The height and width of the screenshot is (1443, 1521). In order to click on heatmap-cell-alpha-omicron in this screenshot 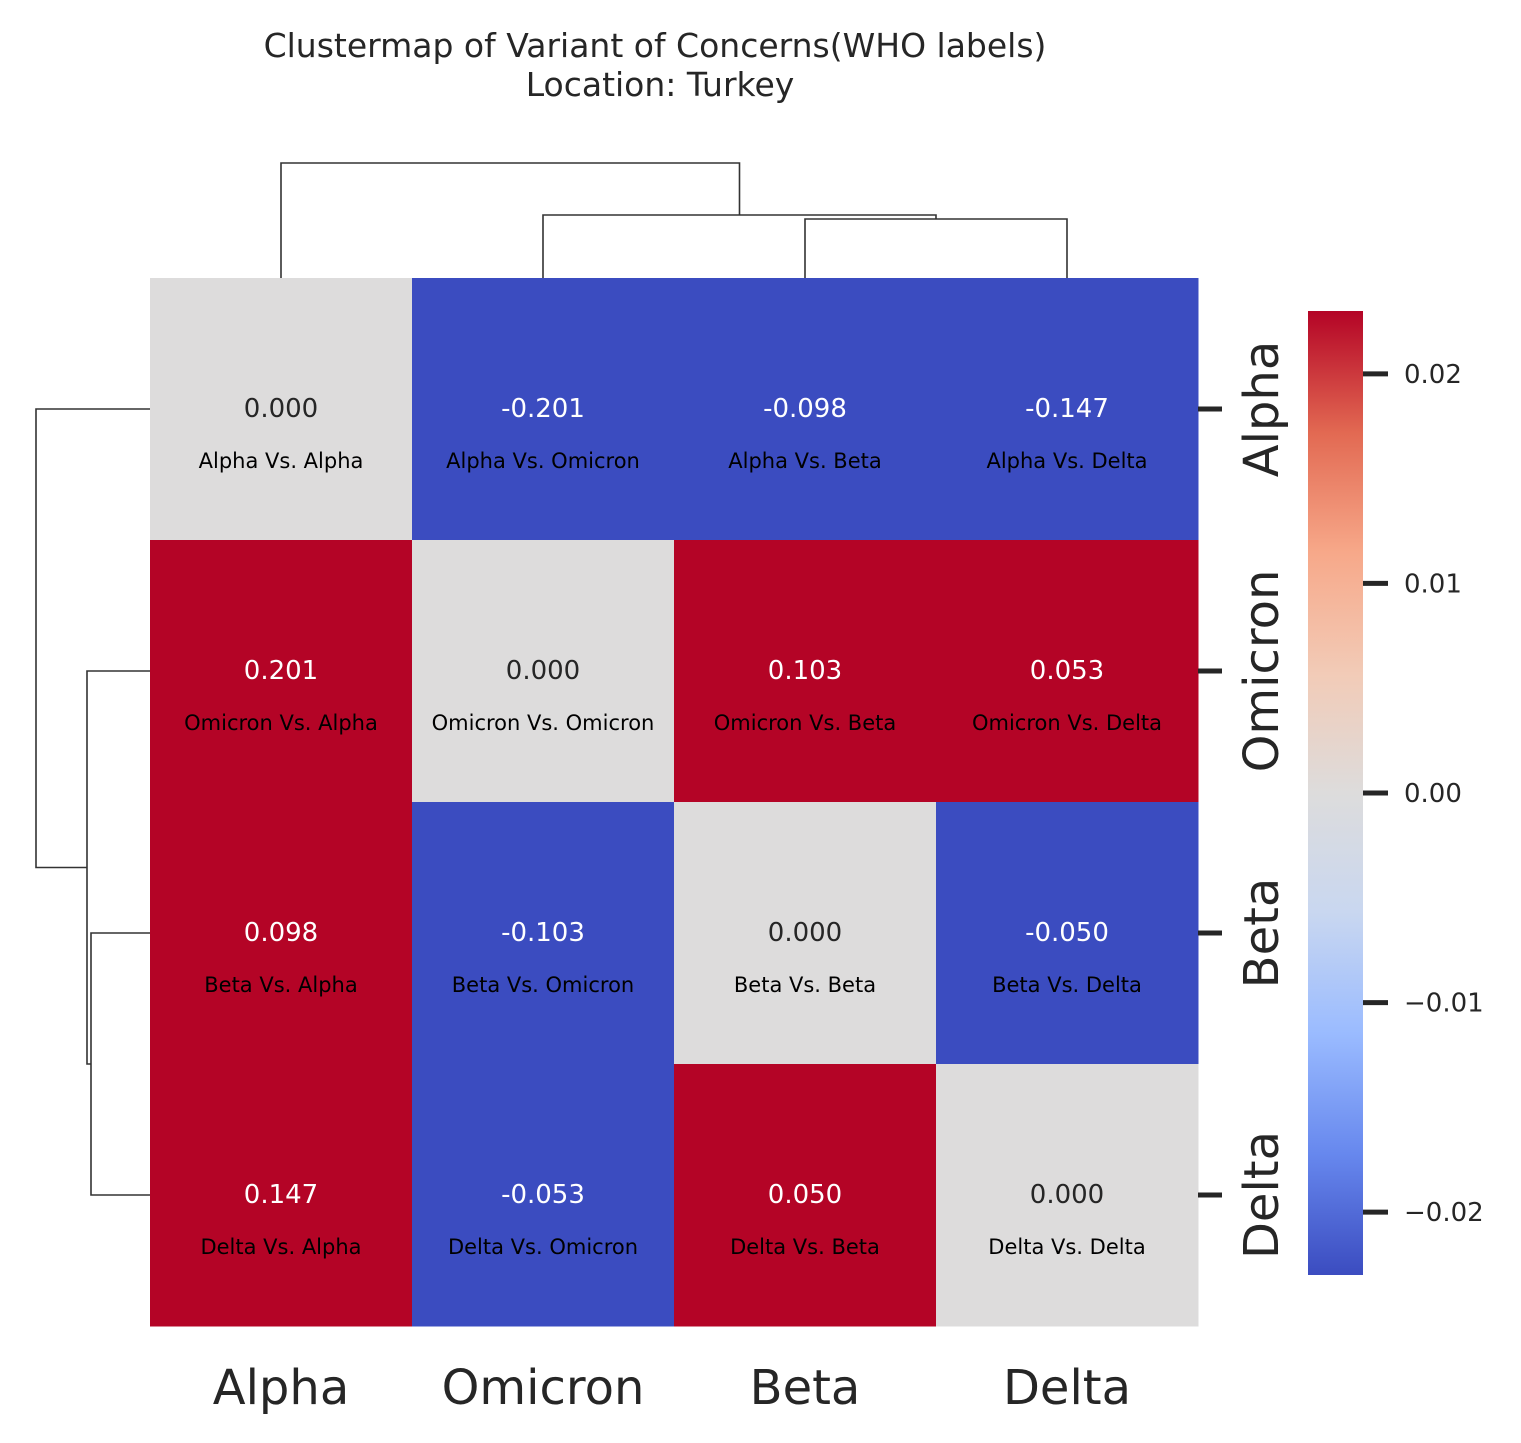, I will do `click(543, 409)`.